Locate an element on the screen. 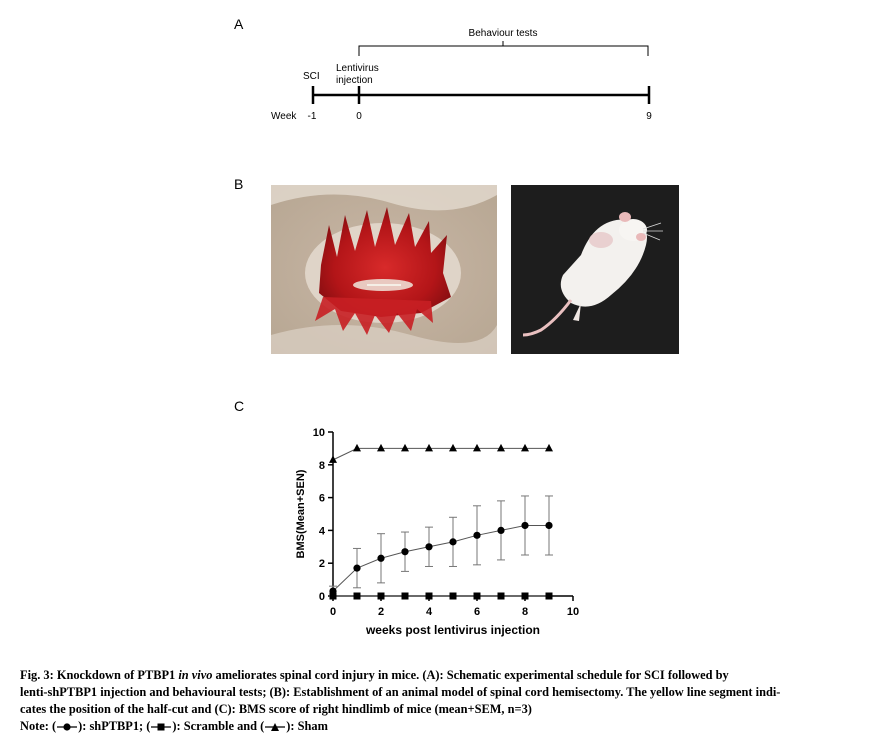 The height and width of the screenshot is (739, 896). injection-label: injection is located at coordinates (354, 80).